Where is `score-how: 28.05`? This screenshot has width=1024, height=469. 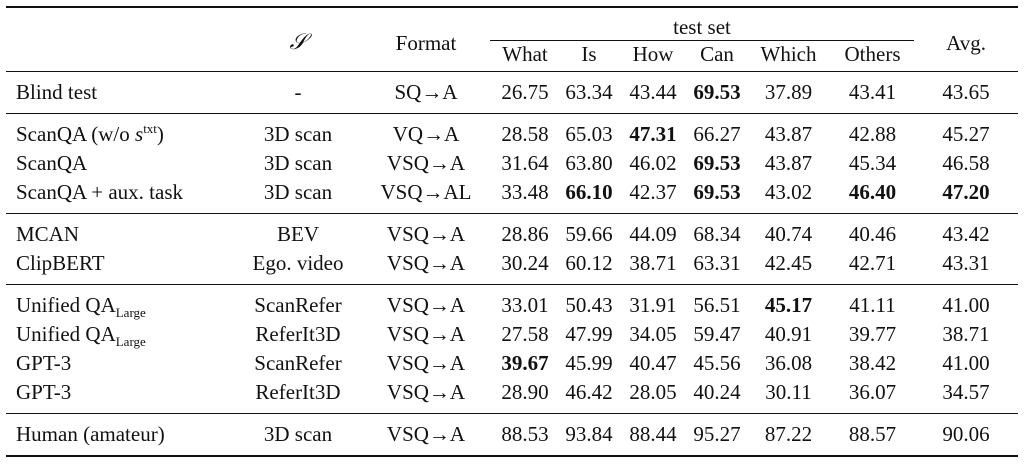
score-how: 28.05 is located at coordinates (653, 392).